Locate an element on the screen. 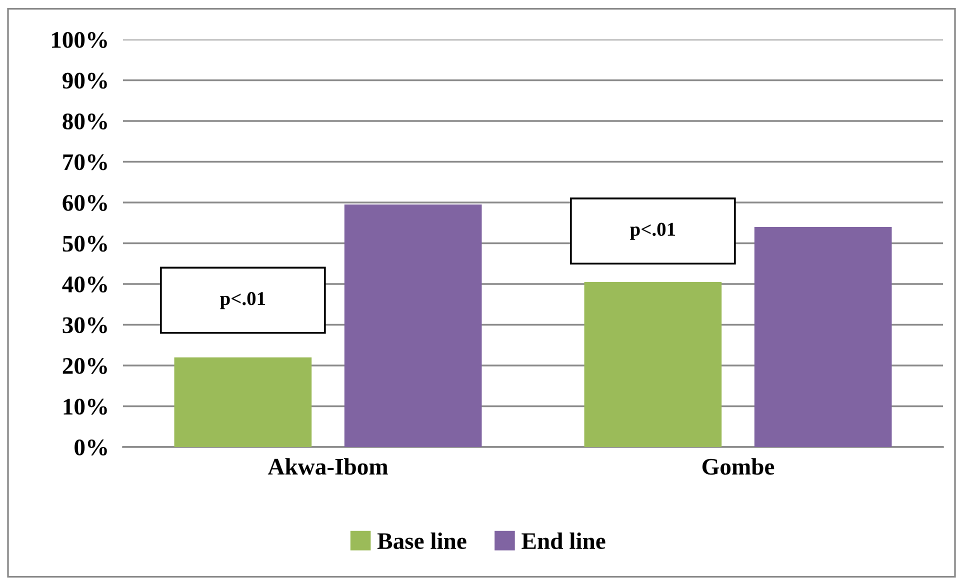 Image resolution: width=957 pixels, height=578 pixels. y-tick-label: 50% is located at coordinates (84, 244).